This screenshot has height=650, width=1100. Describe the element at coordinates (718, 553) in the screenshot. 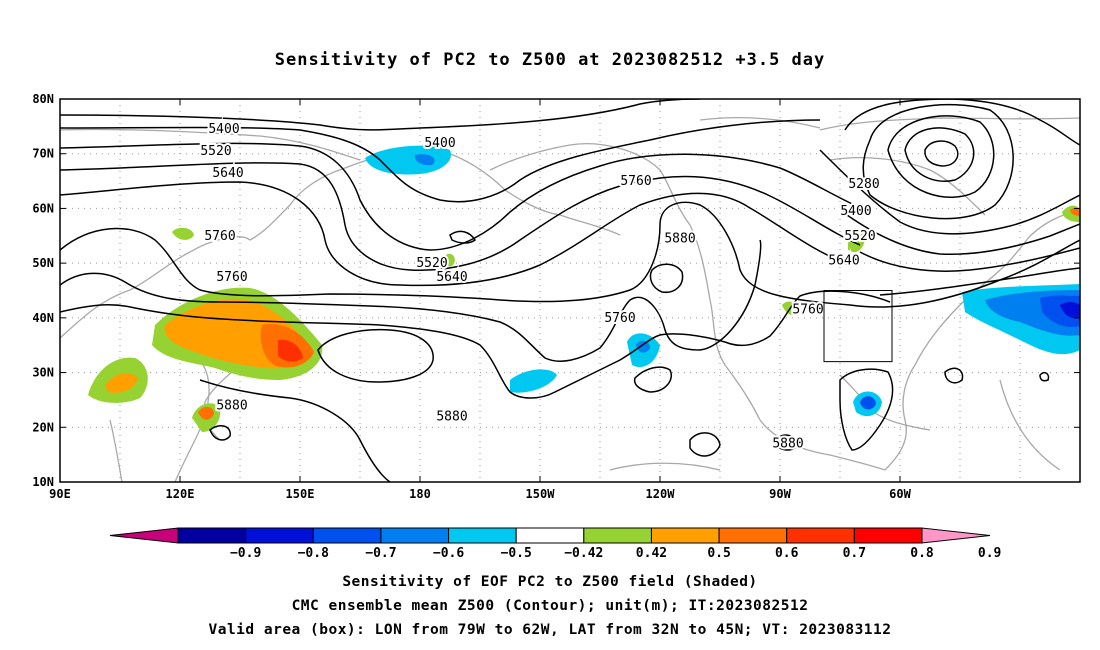

I see `colorbar-label: 0.5` at that location.